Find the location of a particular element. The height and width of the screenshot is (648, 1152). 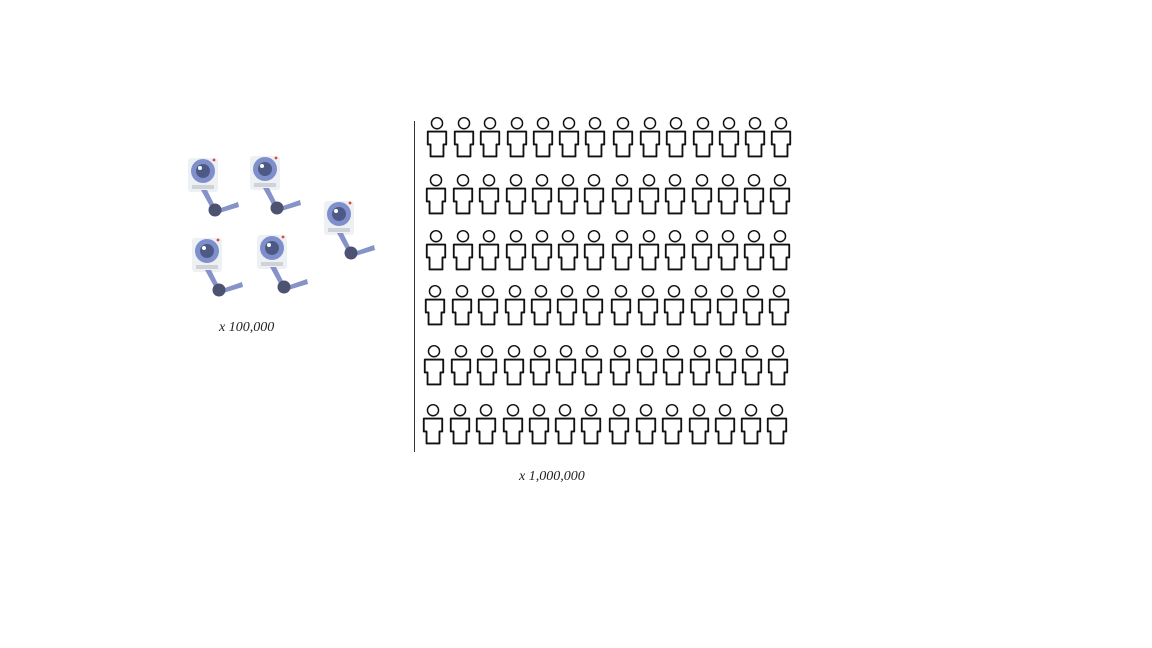

person-multiplier-label: x 1,000,000 is located at coordinates (552, 476).